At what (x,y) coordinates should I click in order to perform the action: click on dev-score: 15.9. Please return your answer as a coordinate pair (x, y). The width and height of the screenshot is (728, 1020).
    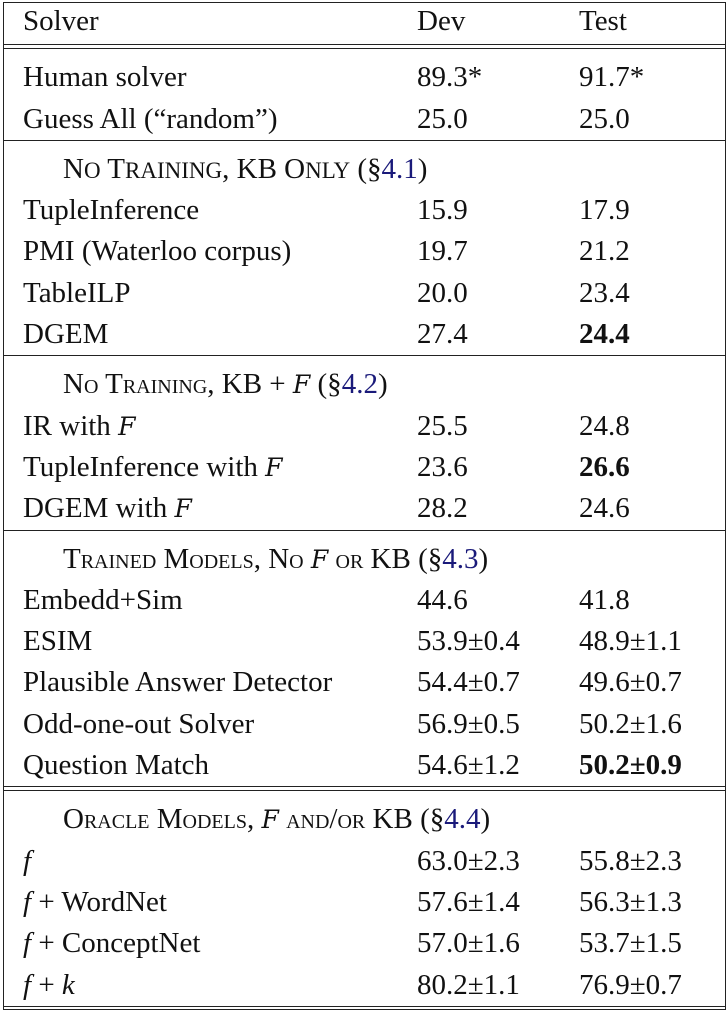
    Looking at the image, I should click on (442, 210).